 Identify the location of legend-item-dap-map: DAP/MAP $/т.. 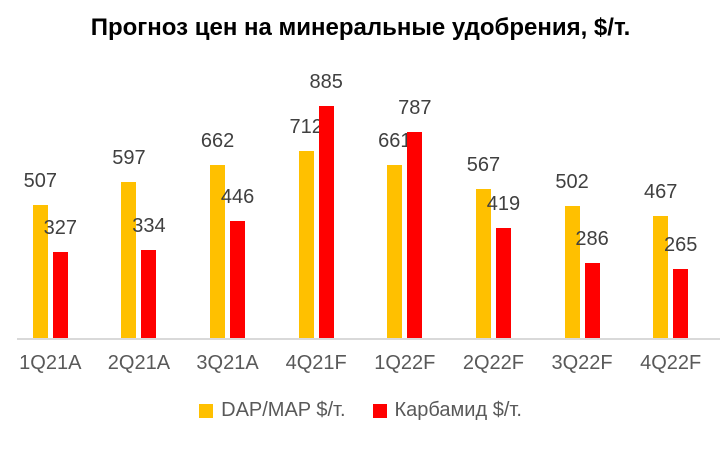
(272, 410).